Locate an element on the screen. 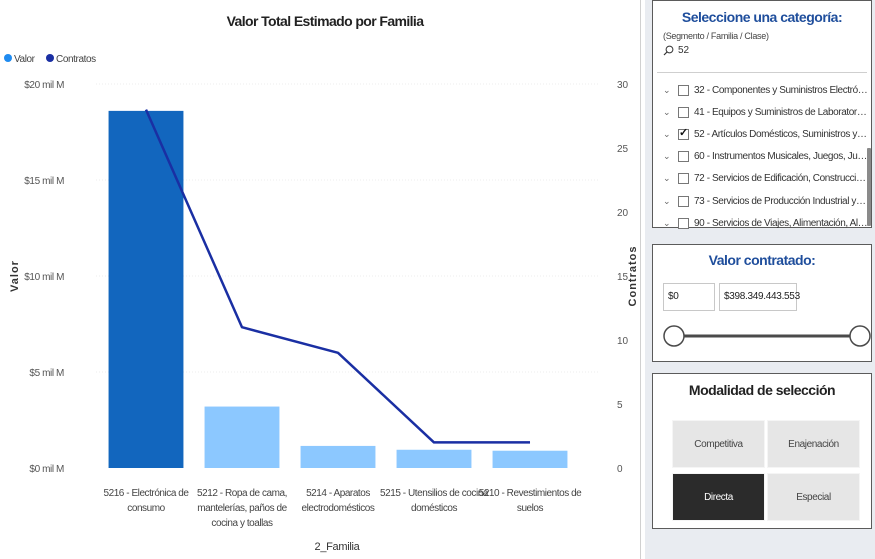  search-divider is located at coordinates (762, 72).